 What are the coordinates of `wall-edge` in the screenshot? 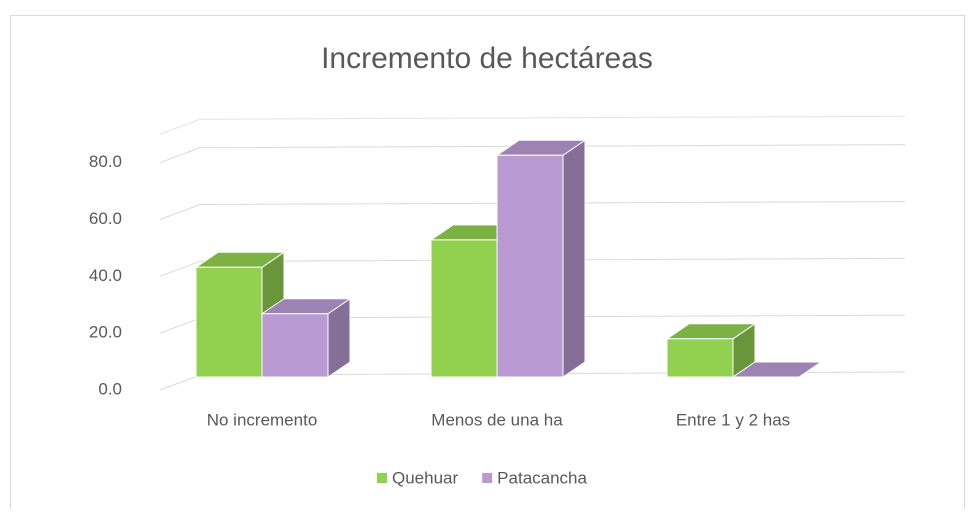 It's located at (532, 125).